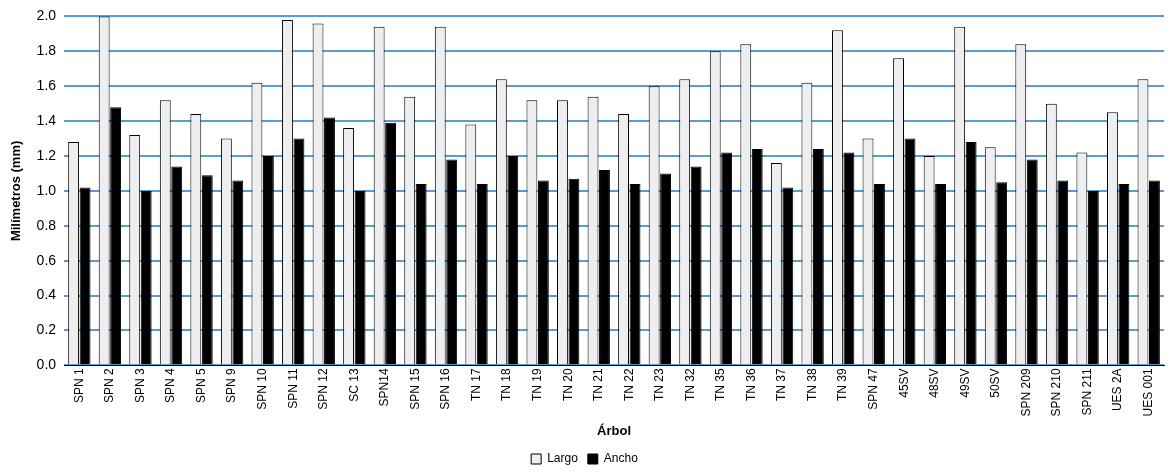  What do you see at coordinates (781, 385) in the screenshot?
I see `x-tick-label: TN 37` at bounding box center [781, 385].